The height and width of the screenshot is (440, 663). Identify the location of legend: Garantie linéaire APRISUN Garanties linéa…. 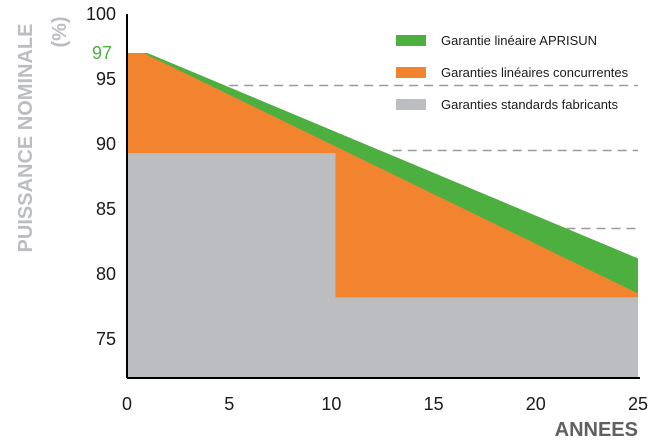
(512, 72).